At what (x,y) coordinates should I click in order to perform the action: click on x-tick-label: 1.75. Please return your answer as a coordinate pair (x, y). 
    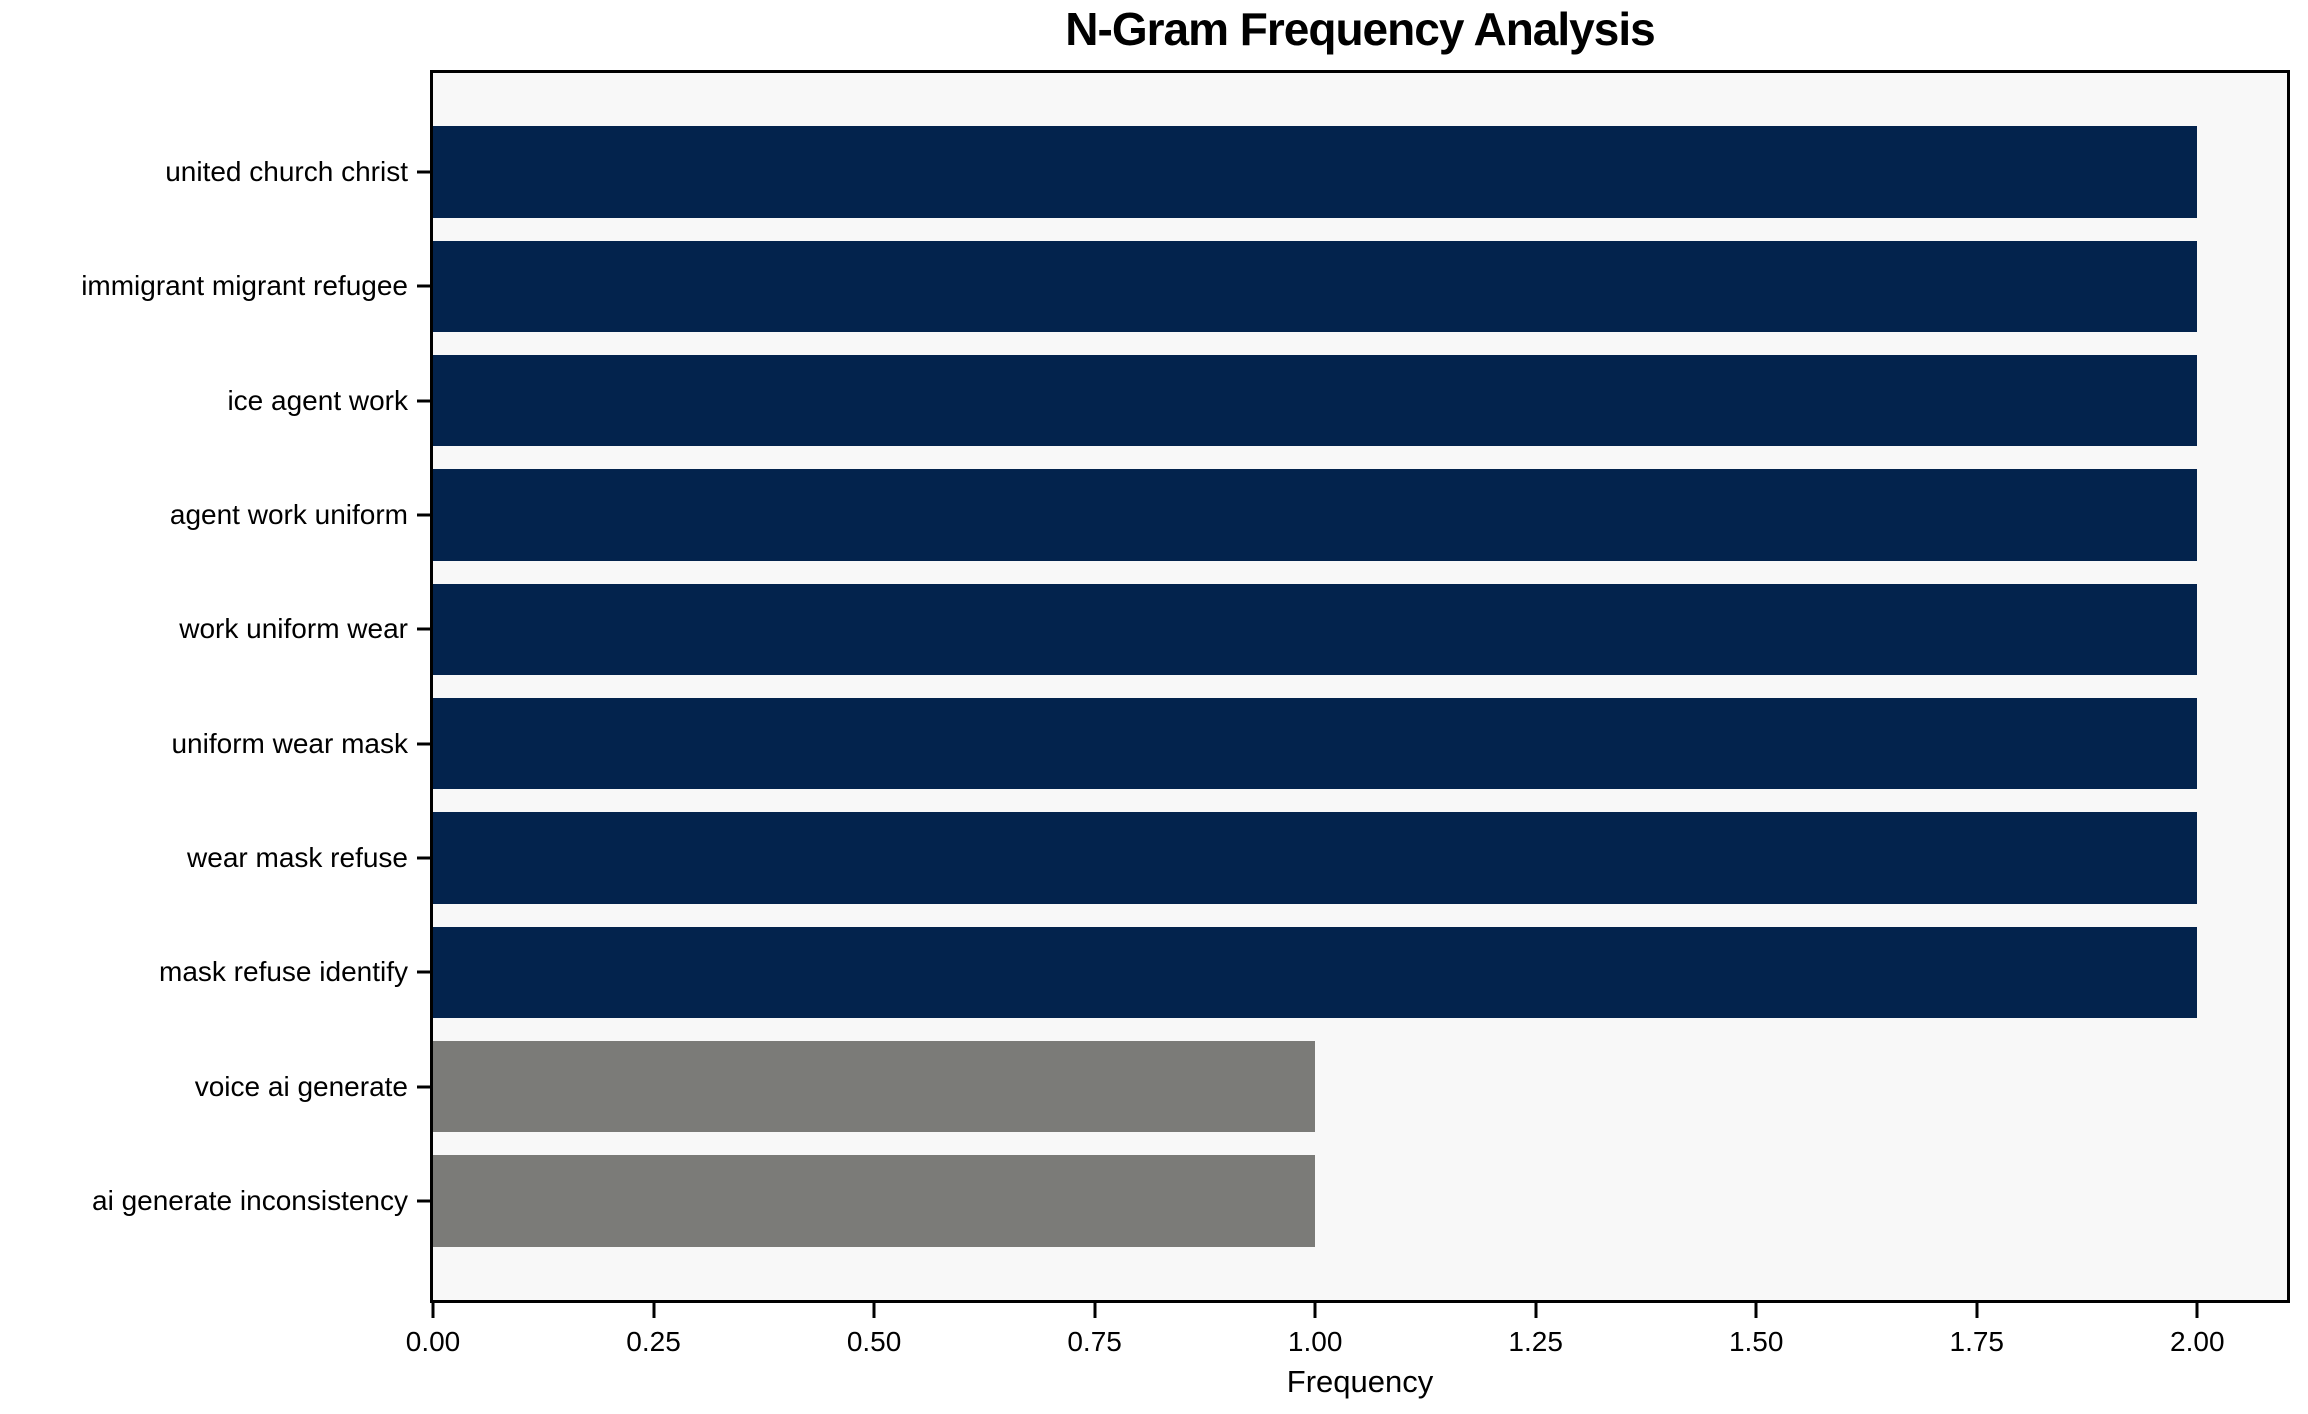
    Looking at the image, I should click on (1977, 1341).